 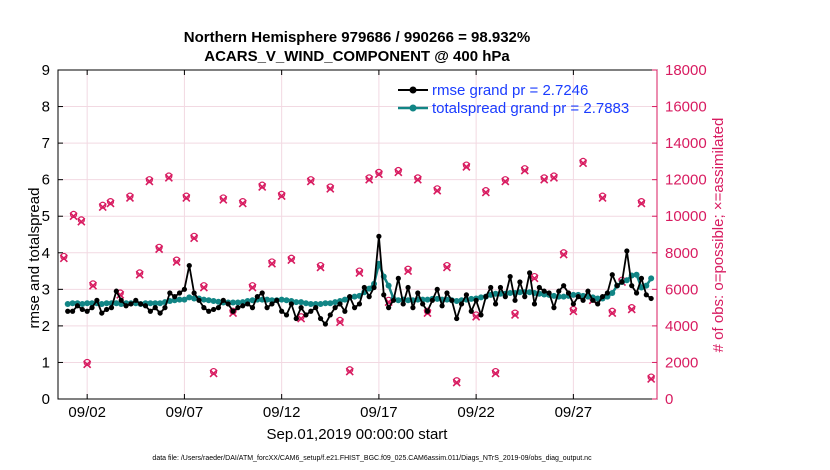 I want to click on x-tick-label: 09/27, so click(x=574, y=412).